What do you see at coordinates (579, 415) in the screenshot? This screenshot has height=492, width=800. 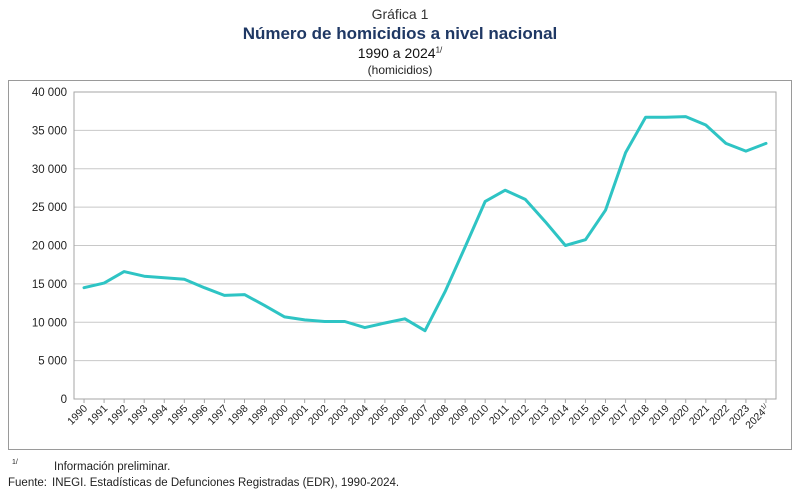 I see `x-tick-label: 2015` at bounding box center [579, 415].